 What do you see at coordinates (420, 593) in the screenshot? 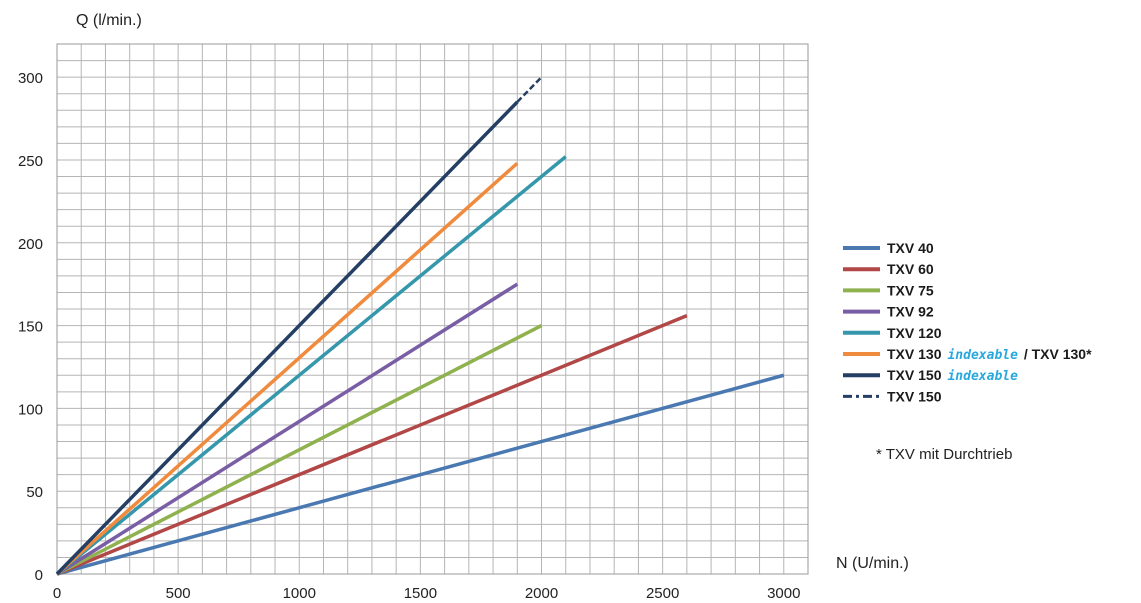
I see `x-tick-label: 1500` at bounding box center [420, 593].